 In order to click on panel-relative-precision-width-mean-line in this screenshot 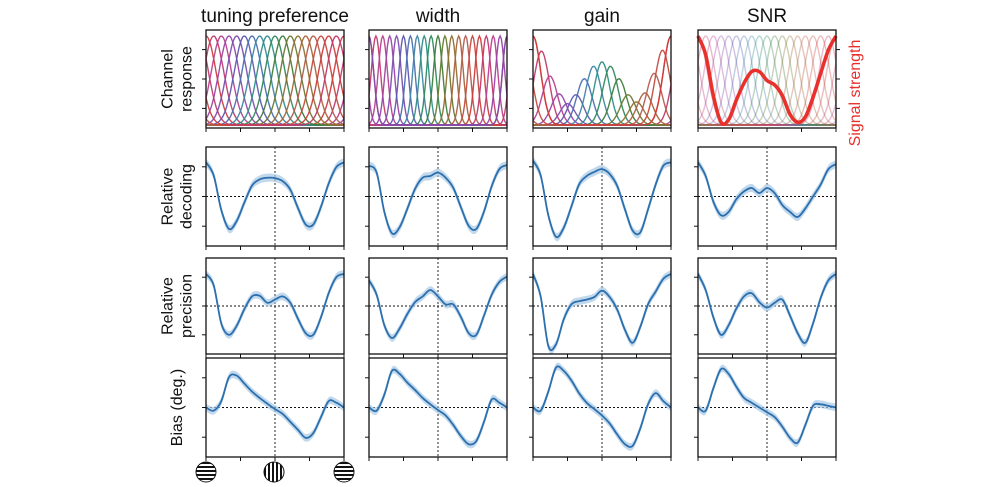, I will do `click(438, 307)`.